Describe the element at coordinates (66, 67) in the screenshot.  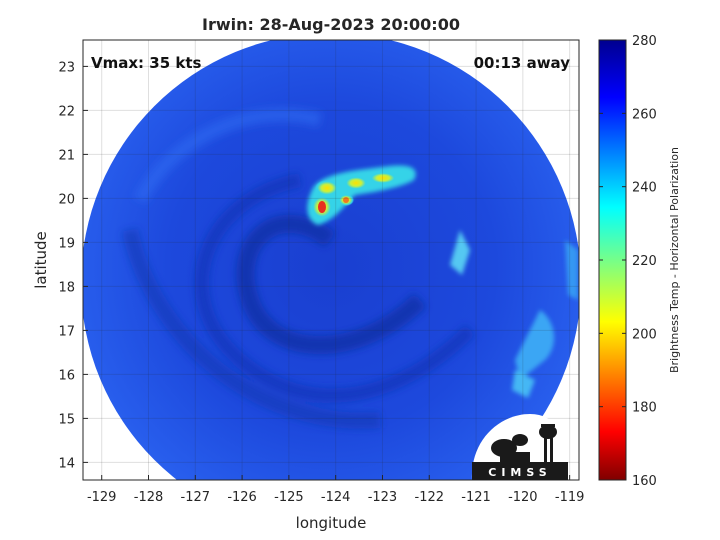
I see `y-tick-label: 23` at that location.